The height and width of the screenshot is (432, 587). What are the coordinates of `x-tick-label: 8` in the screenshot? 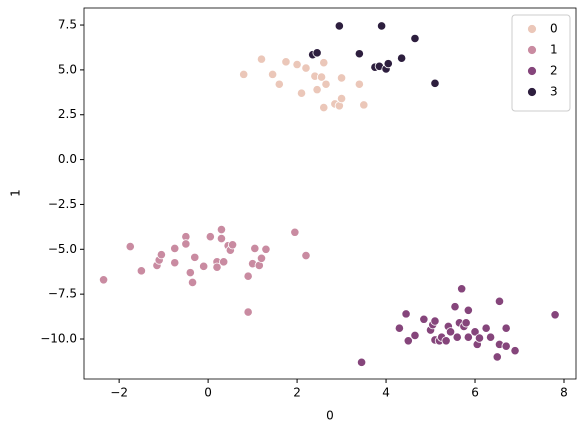 It's located at (564, 393).